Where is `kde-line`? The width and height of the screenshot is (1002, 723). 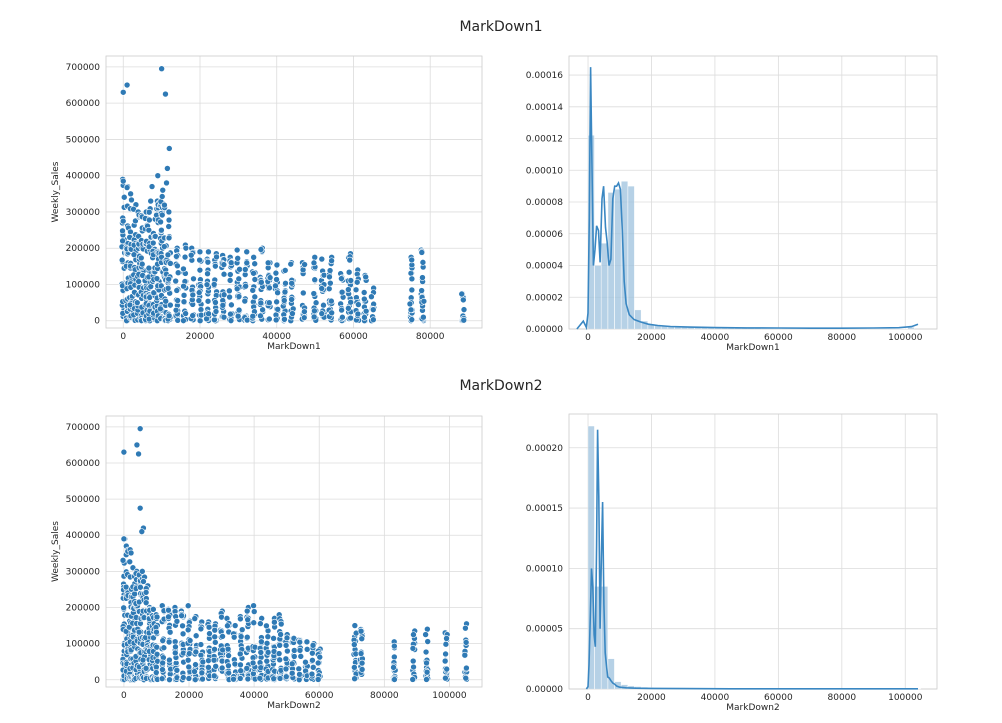 kde-line is located at coordinates (751, 559).